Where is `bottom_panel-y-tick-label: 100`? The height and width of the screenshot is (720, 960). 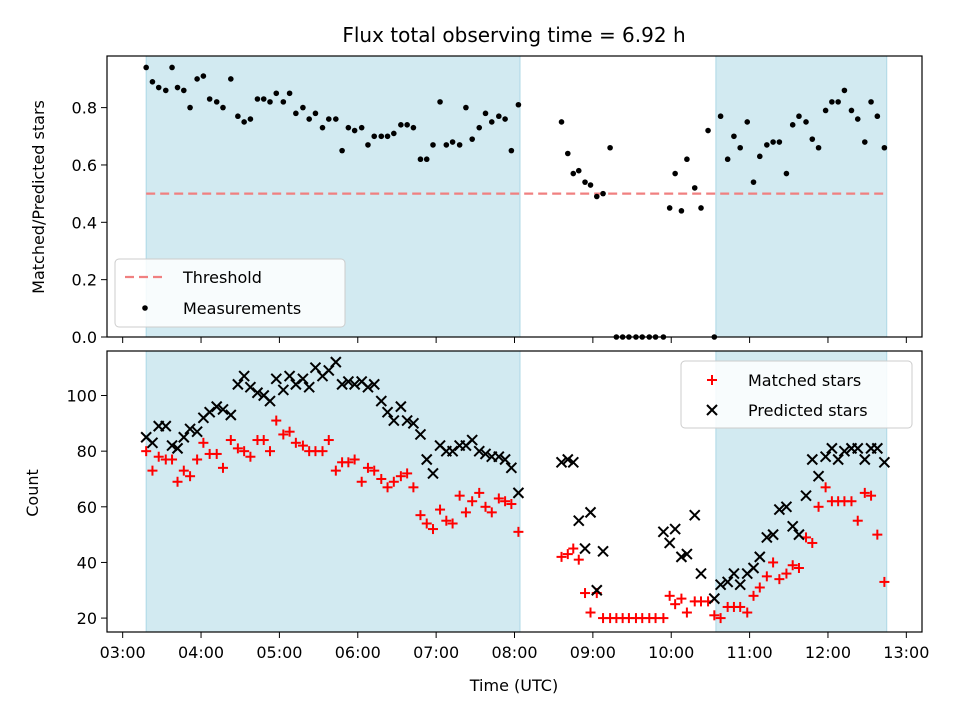 bottom_panel-y-tick-label: 100 is located at coordinates (81, 396).